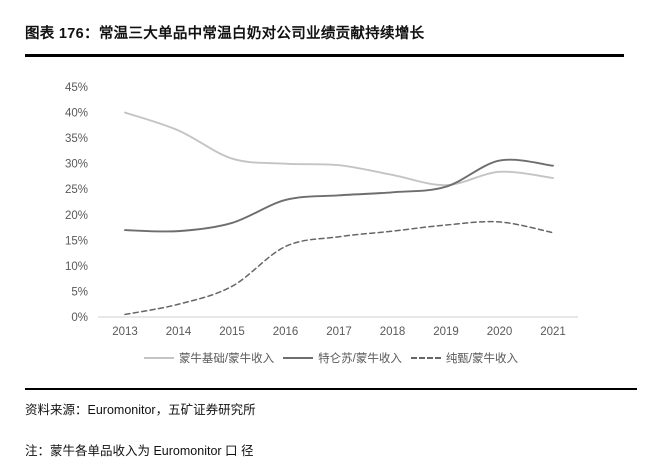 The image size is (662, 472). I want to click on legend-item-chunzhen: 纯甄/蒙牛收入, so click(464, 358).